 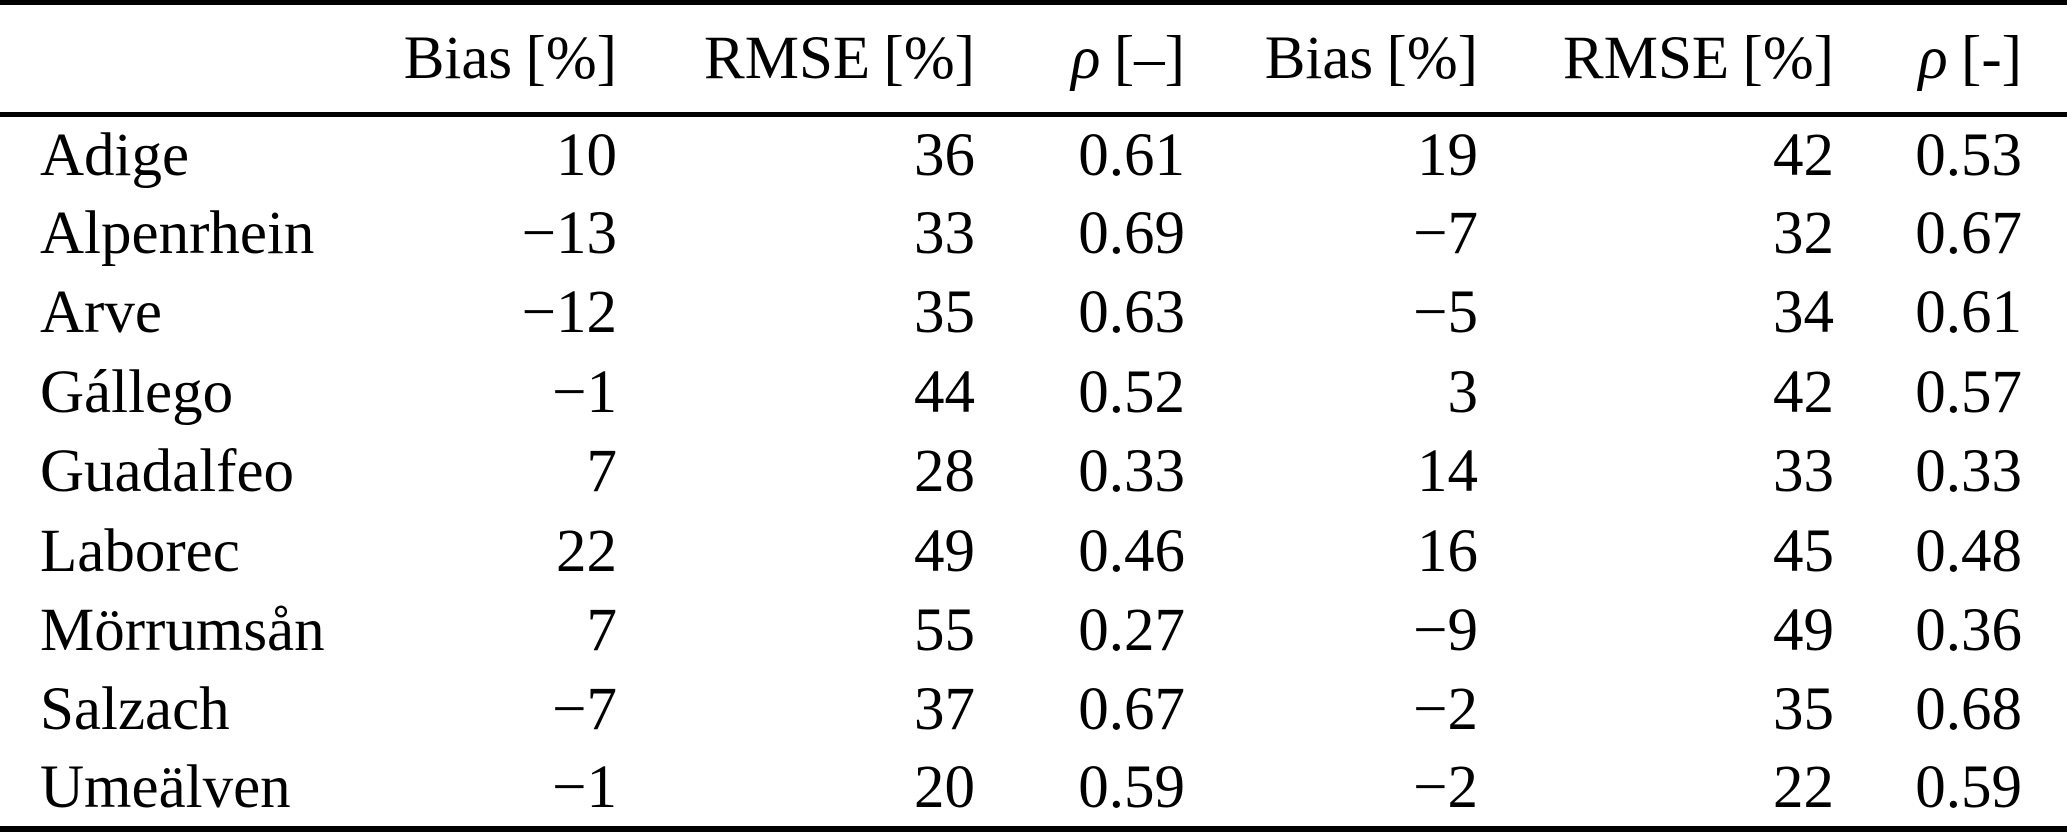 I want to click on rmse-1-cell: 44, so click(x=944, y=392).